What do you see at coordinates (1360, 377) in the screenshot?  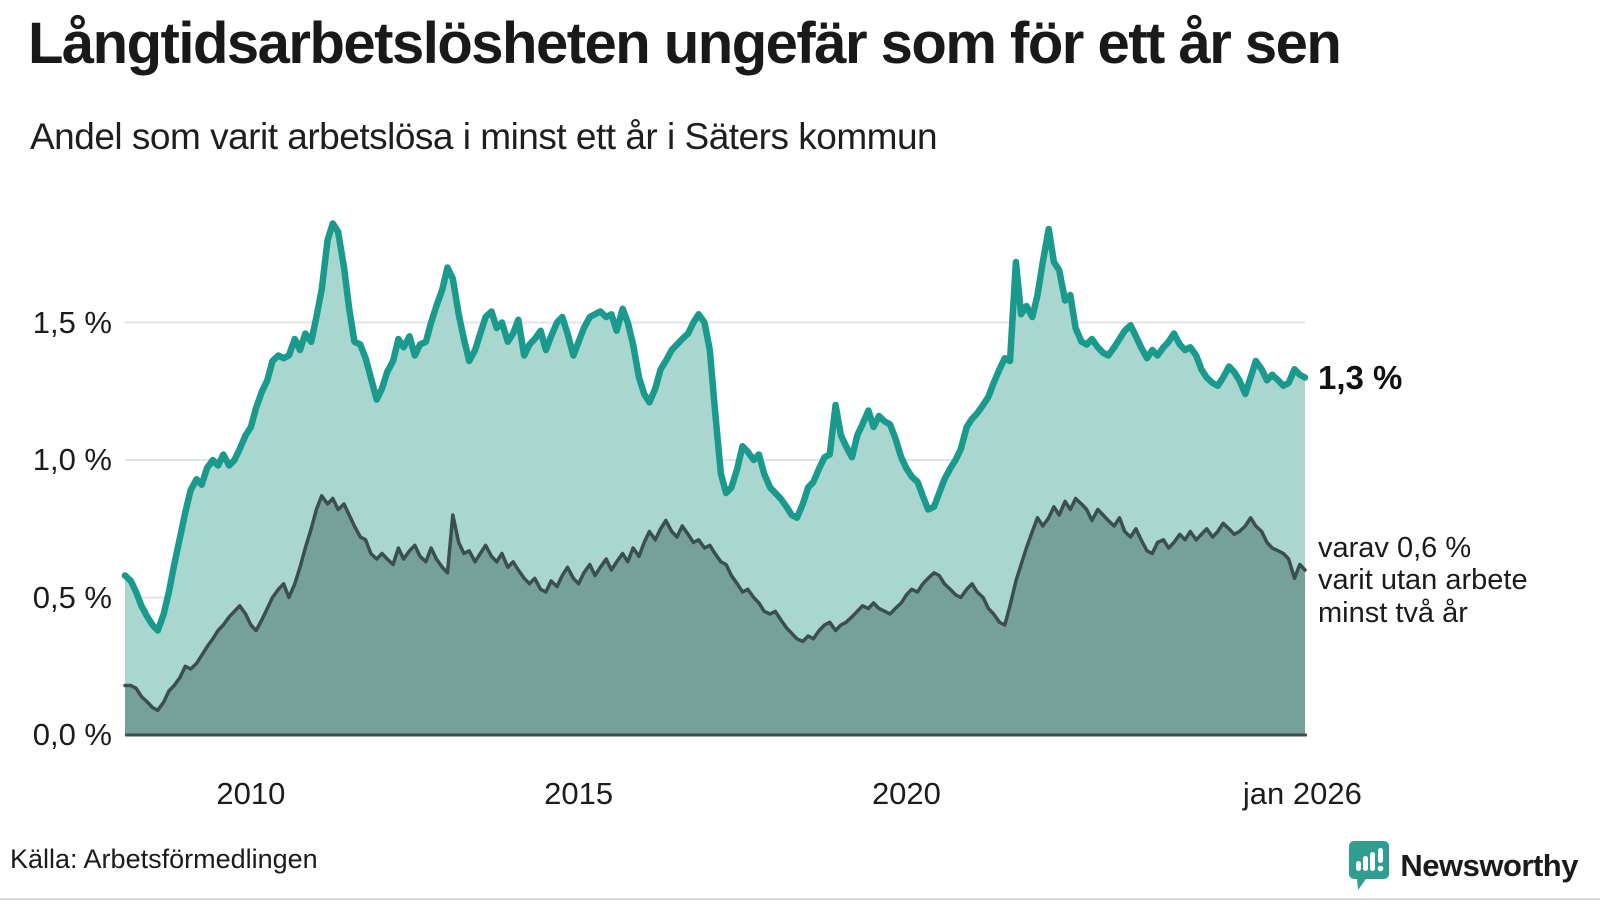 I see `latest-total-annotation: 1,3 %` at bounding box center [1360, 377].